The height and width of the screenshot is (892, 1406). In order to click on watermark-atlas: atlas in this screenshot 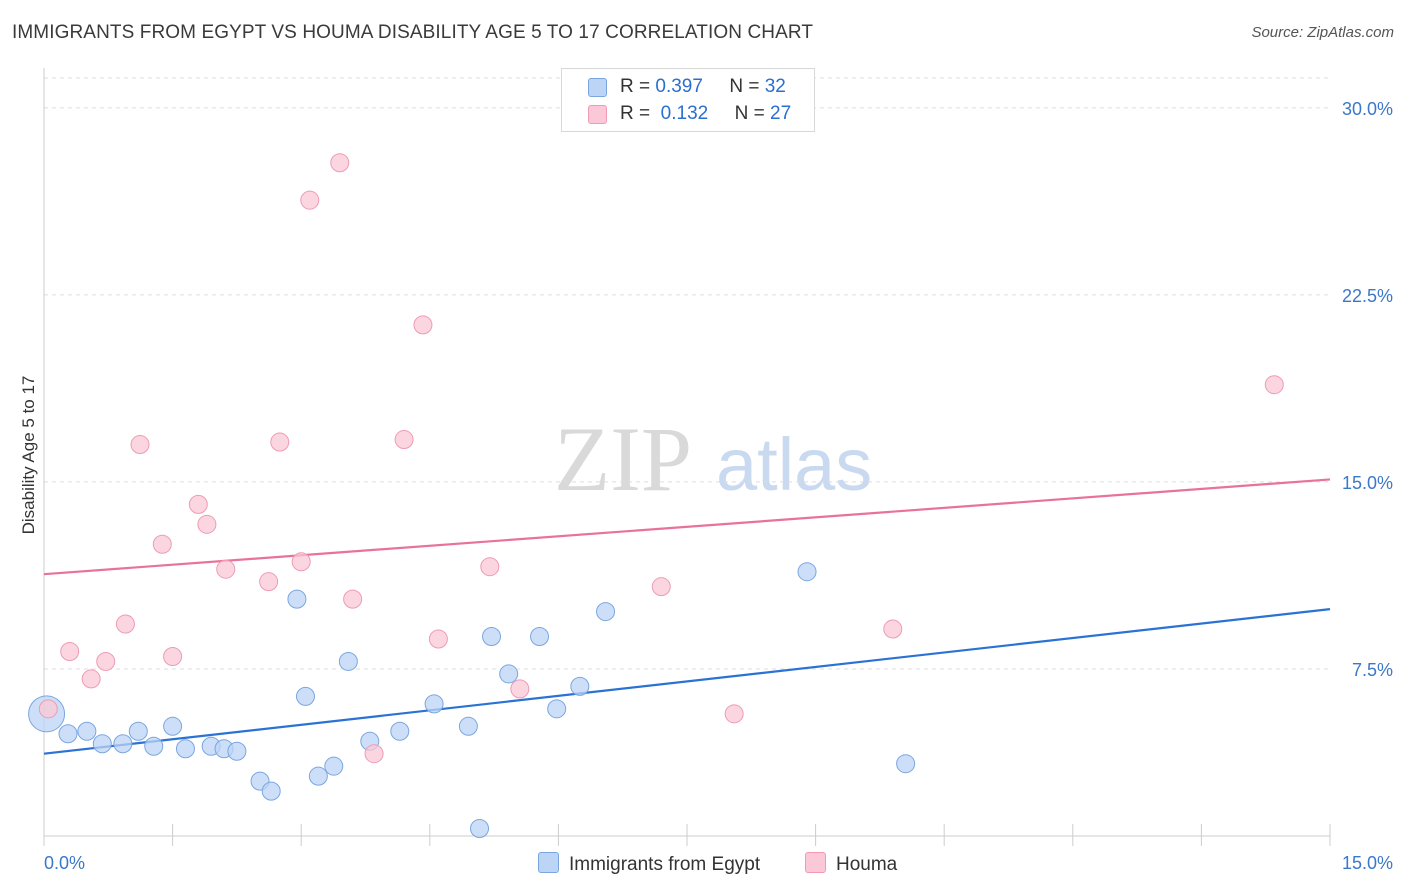, I will do `click(794, 464)`.